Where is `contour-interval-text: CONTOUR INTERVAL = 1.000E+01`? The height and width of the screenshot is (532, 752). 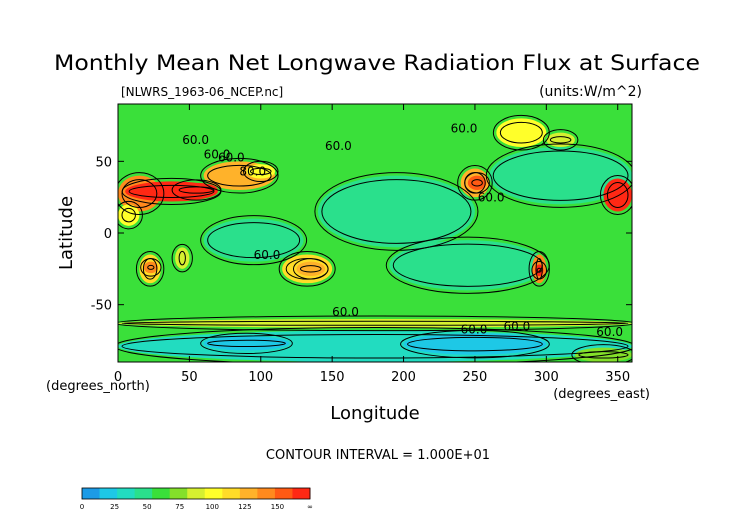
contour-interval-text: CONTOUR INTERVAL = 1.000E+01 is located at coordinates (378, 455).